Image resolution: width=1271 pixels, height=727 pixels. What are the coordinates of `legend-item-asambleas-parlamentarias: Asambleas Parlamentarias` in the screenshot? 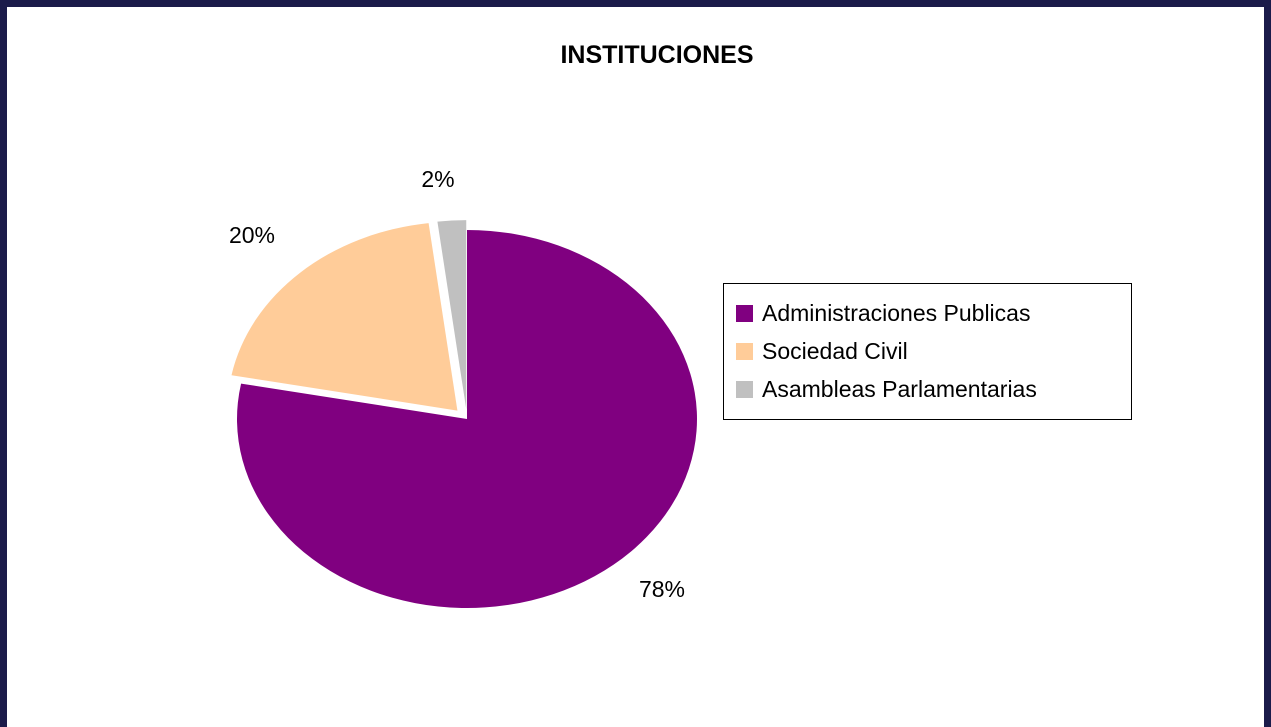 It's located at (927, 389).